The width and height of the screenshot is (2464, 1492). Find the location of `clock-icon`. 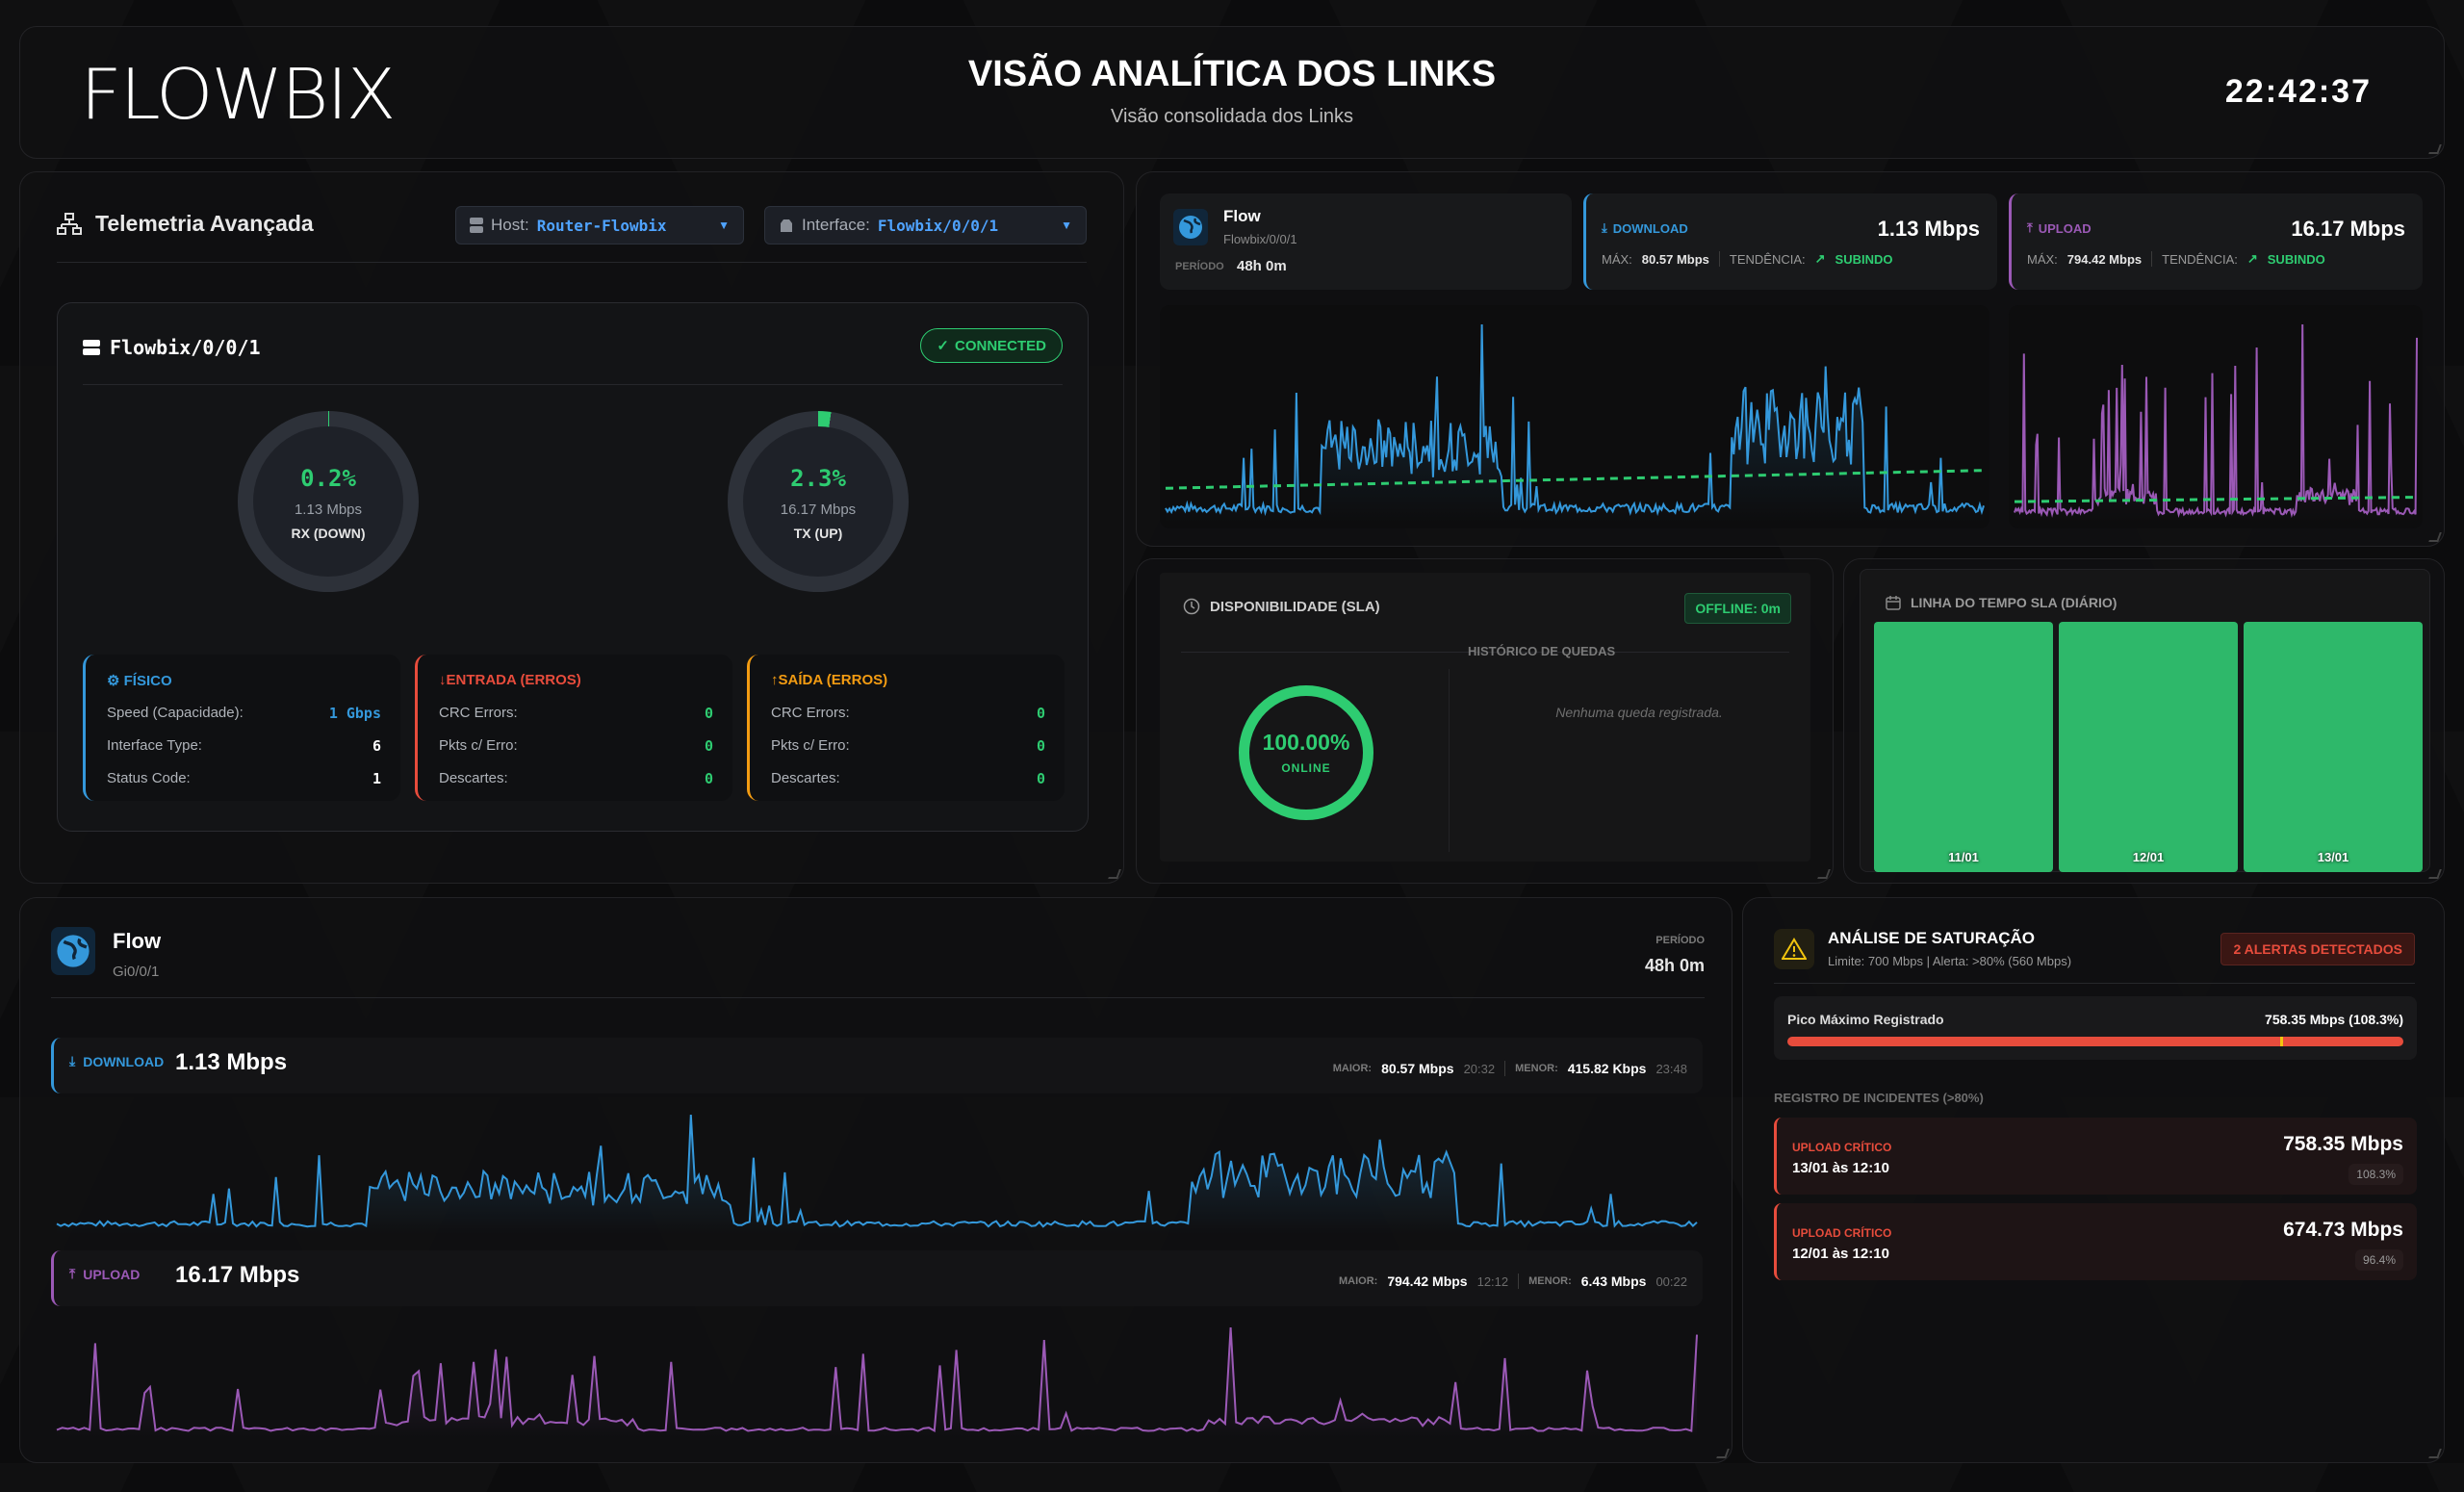

clock-icon is located at coordinates (1191, 606).